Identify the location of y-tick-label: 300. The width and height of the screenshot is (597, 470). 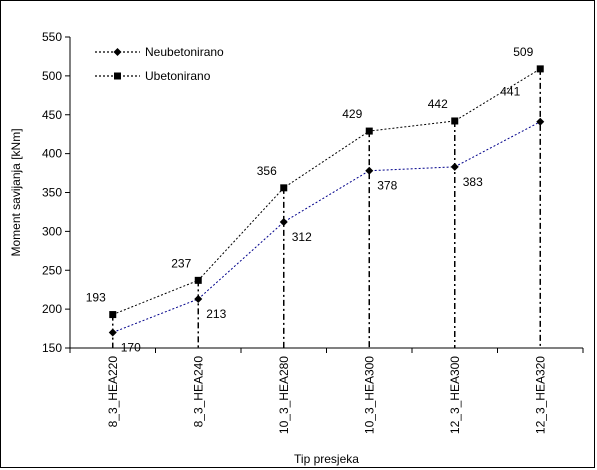
(52, 231).